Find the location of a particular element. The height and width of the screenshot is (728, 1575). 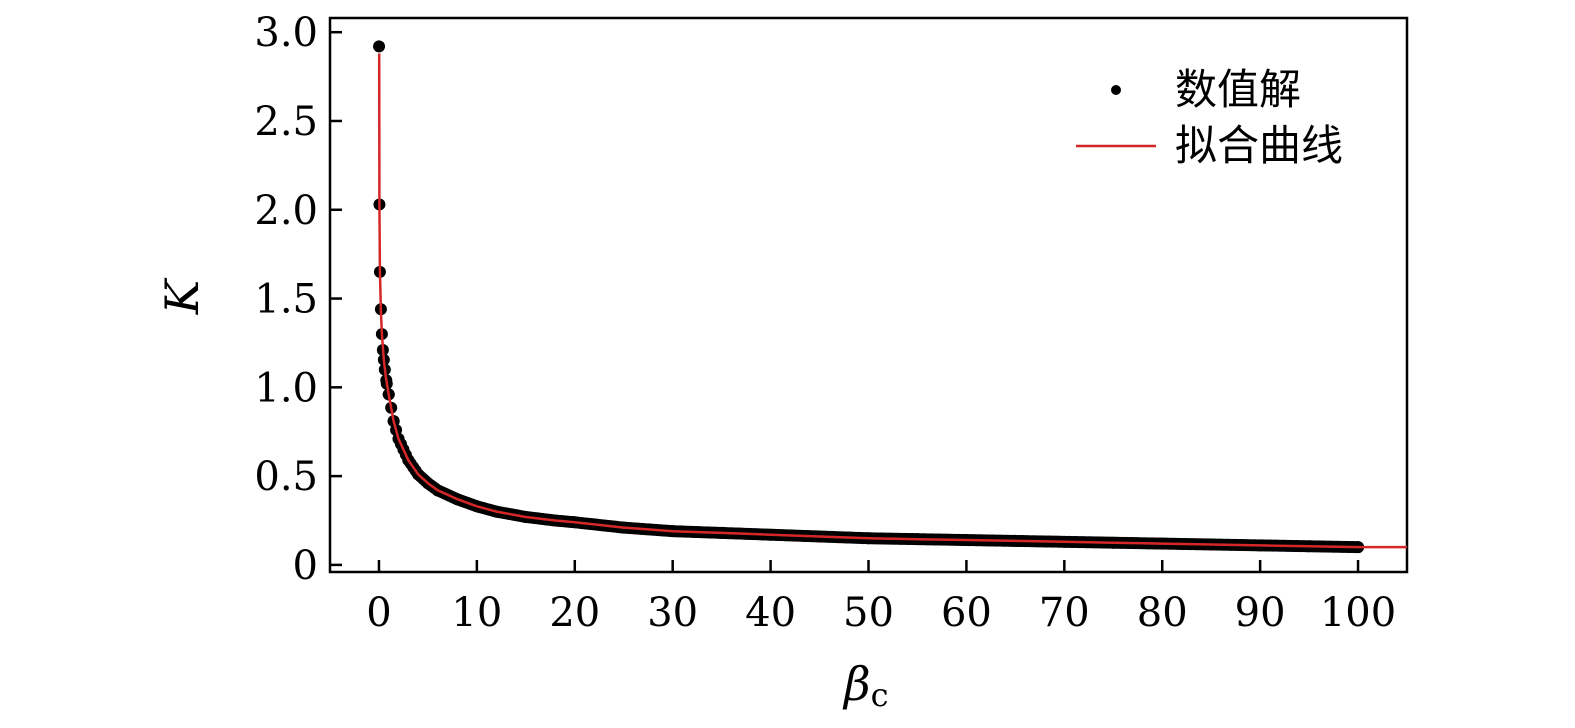

x-tick-label: 80 is located at coordinates (1162, 613).